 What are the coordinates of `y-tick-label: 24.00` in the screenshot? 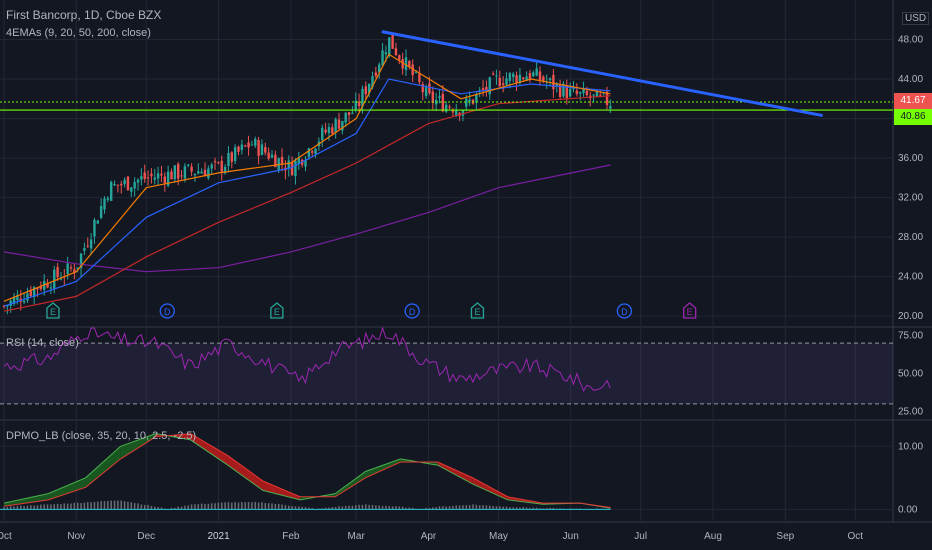 It's located at (910, 277).